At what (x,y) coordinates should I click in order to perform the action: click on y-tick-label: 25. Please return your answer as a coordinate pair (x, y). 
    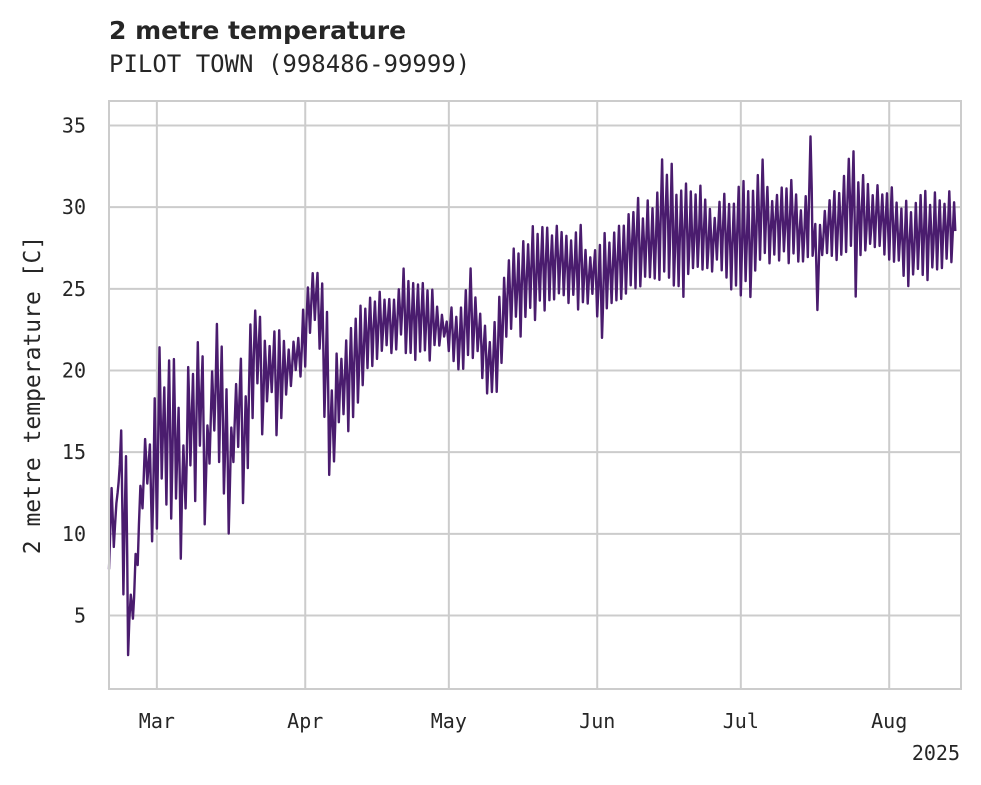
    Looking at the image, I should click on (74, 289).